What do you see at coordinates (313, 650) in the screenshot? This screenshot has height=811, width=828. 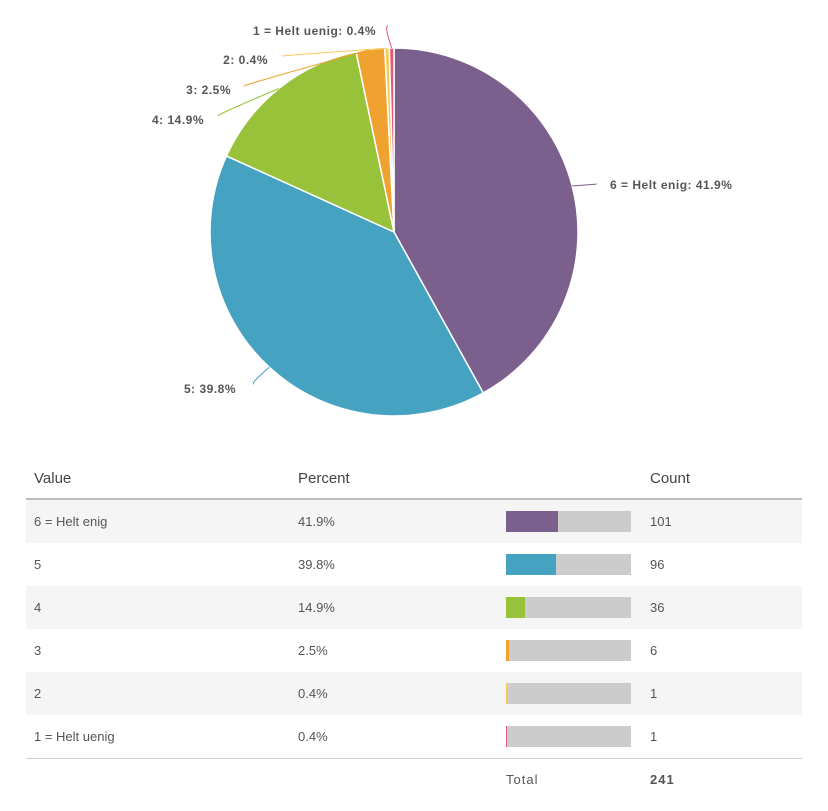 I see `row-percent: 2.5%` at bounding box center [313, 650].